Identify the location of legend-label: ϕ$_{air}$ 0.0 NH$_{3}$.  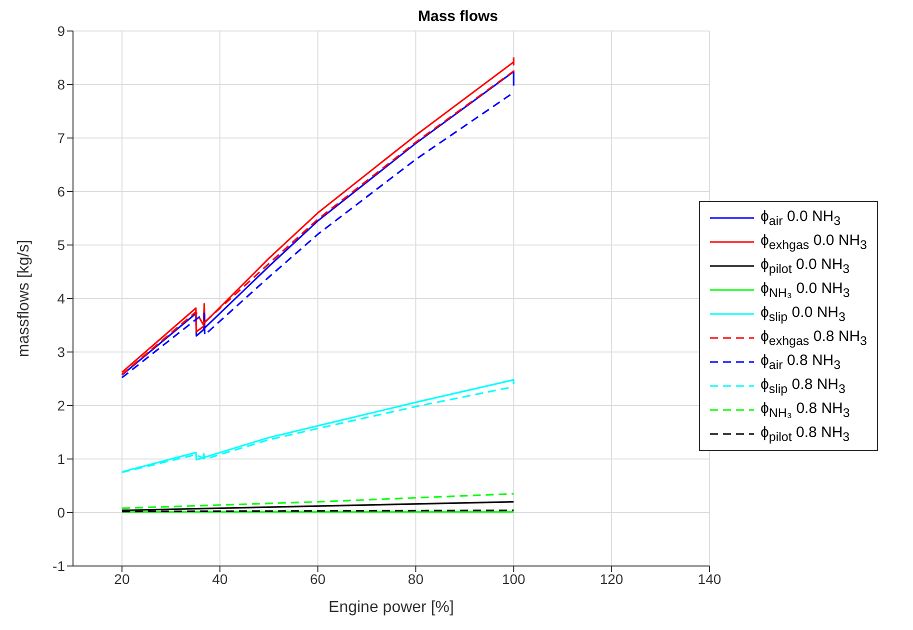
(800, 218).